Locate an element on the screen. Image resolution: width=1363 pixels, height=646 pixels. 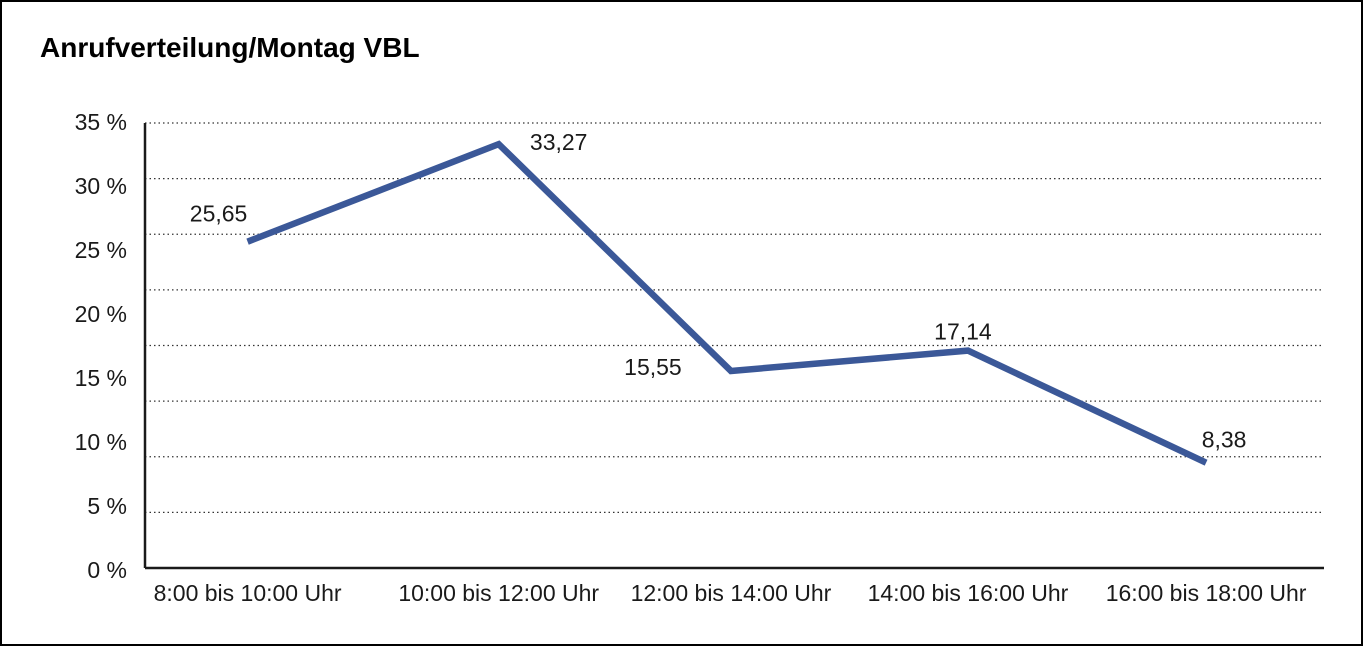
y-tick-label: 35 % is located at coordinates (101, 122).